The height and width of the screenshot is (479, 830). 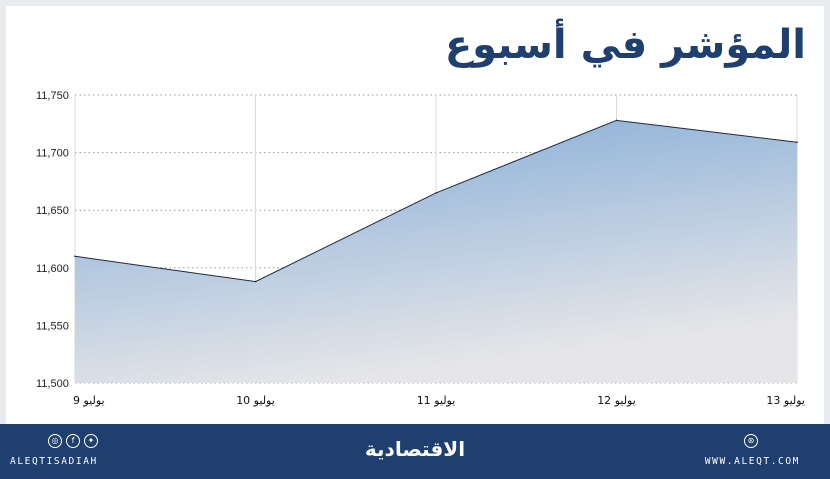 I want to click on web-icon: ⊛, so click(x=751, y=441).